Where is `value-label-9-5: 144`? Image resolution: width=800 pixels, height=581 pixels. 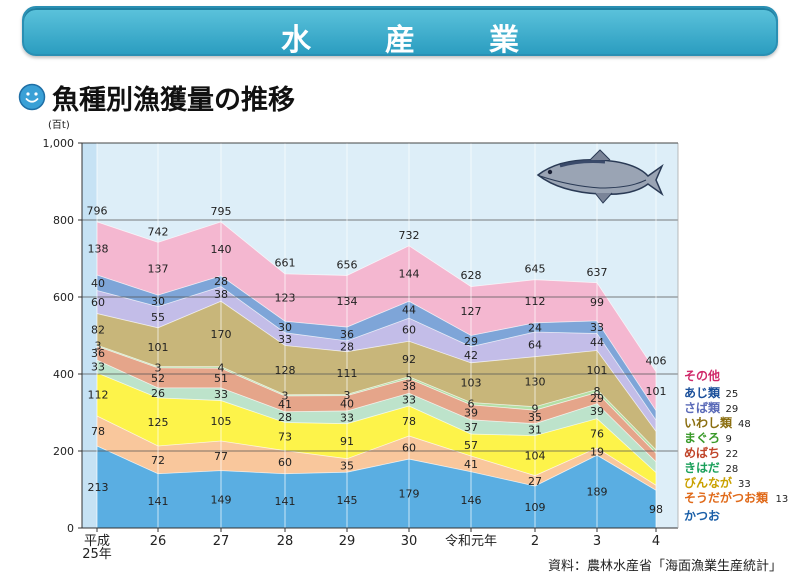
value-label-9-5: 144 is located at coordinates (409, 274).